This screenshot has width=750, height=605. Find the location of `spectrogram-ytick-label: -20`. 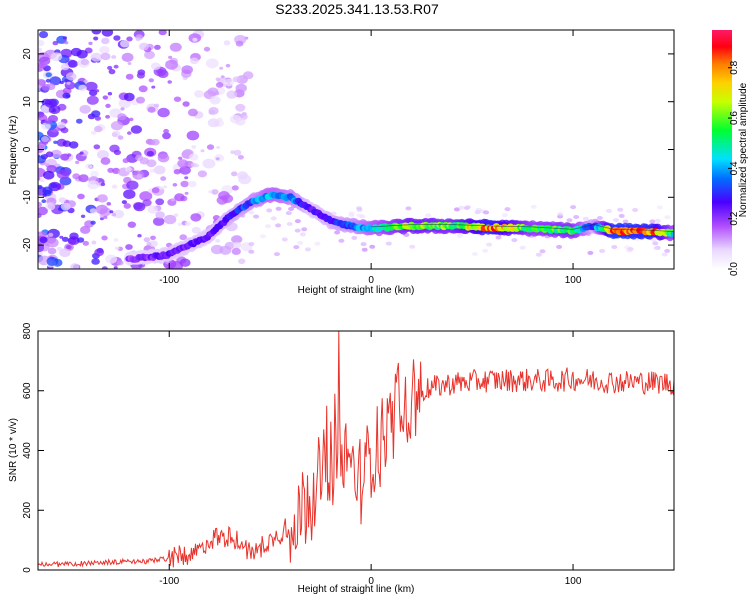

spectrogram-ytick-label: -20 is located at coordinates (27, 244).